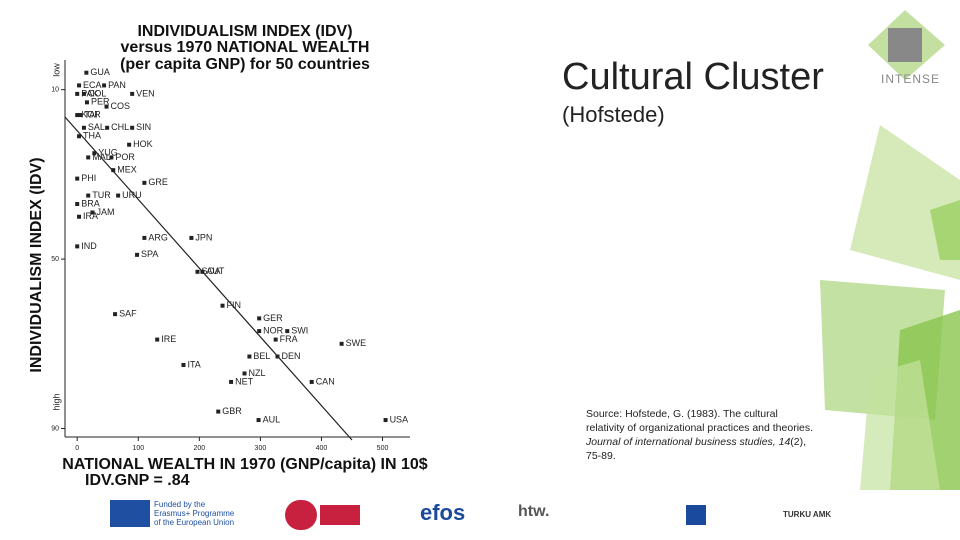  What do you see at coordinates (356, 343) in the screenshot?
I see `point-label: SWE` at bounding box center [356, 343].